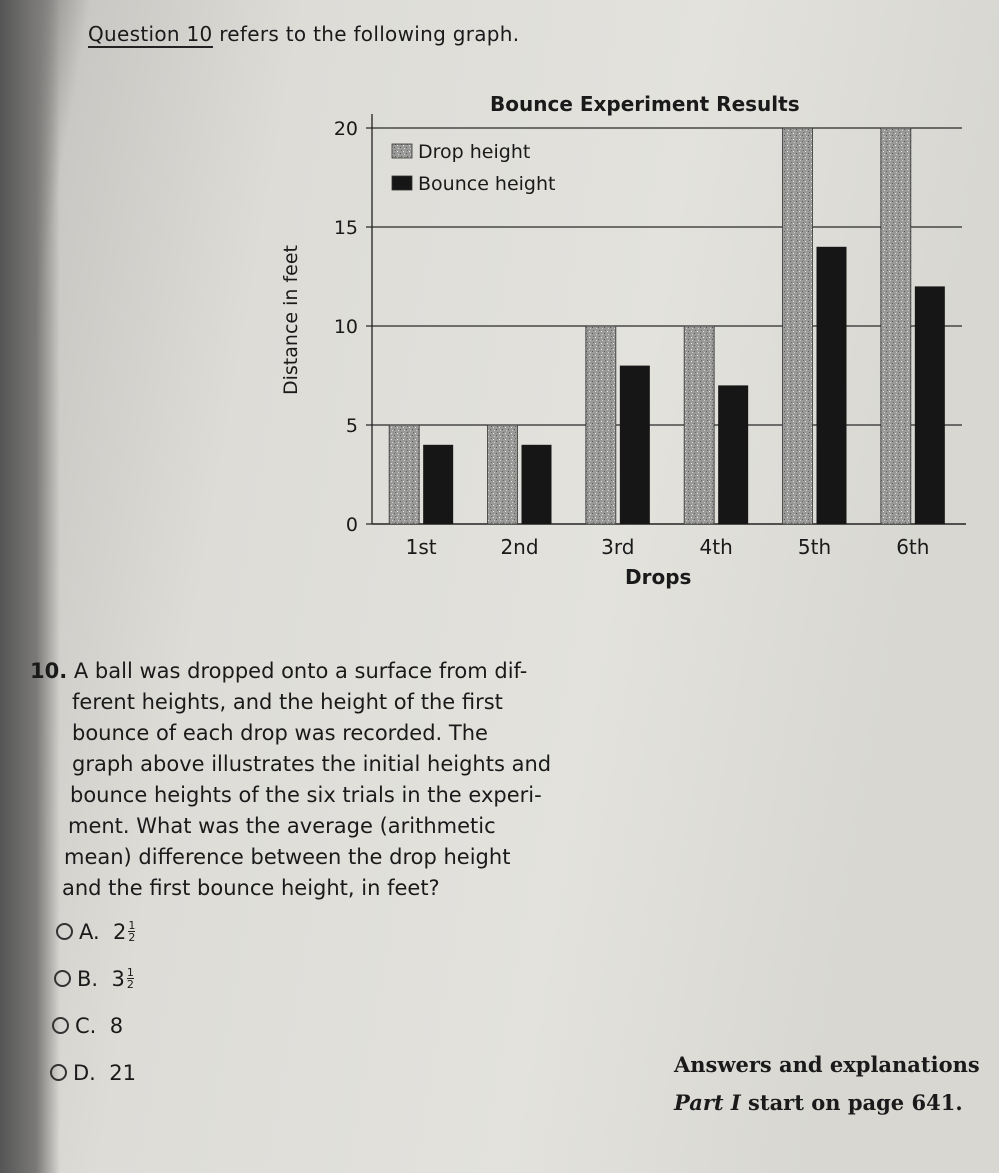 This screenshot has height=1173, width=999. What do you see at coordinates (519, 547) in the screenshot?
I see `x-tick-label: 2nd` at bounding box center [519, 547].